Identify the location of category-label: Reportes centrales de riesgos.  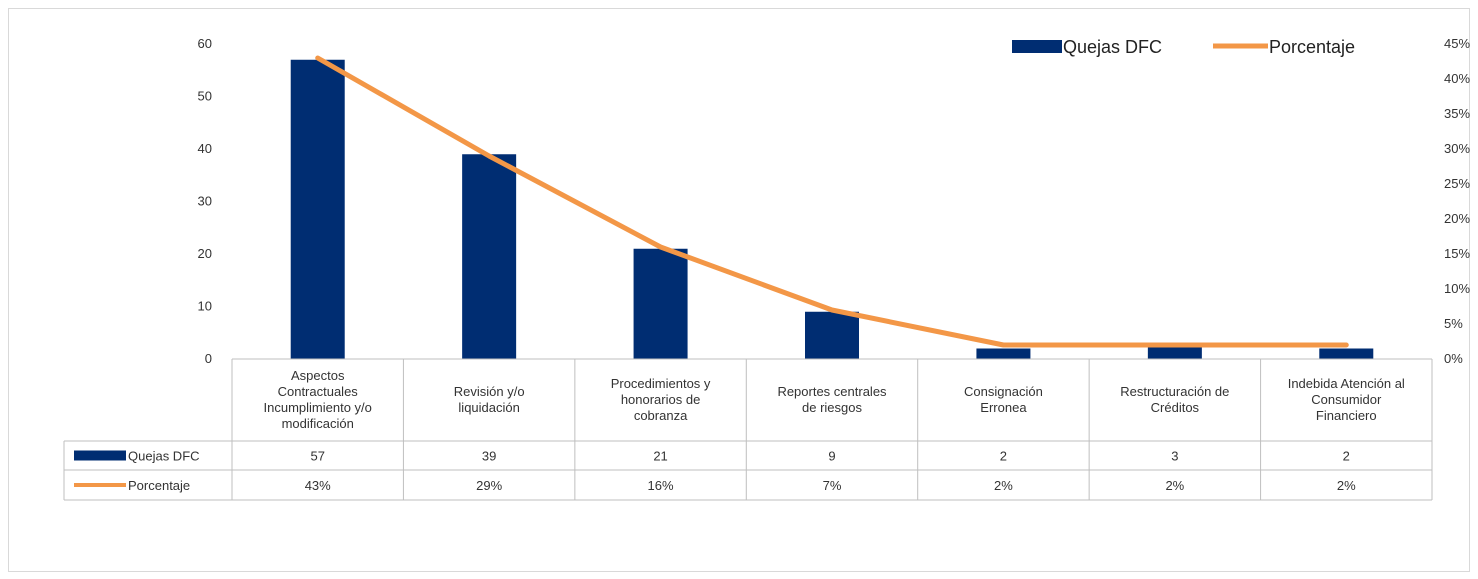
(832, 399).